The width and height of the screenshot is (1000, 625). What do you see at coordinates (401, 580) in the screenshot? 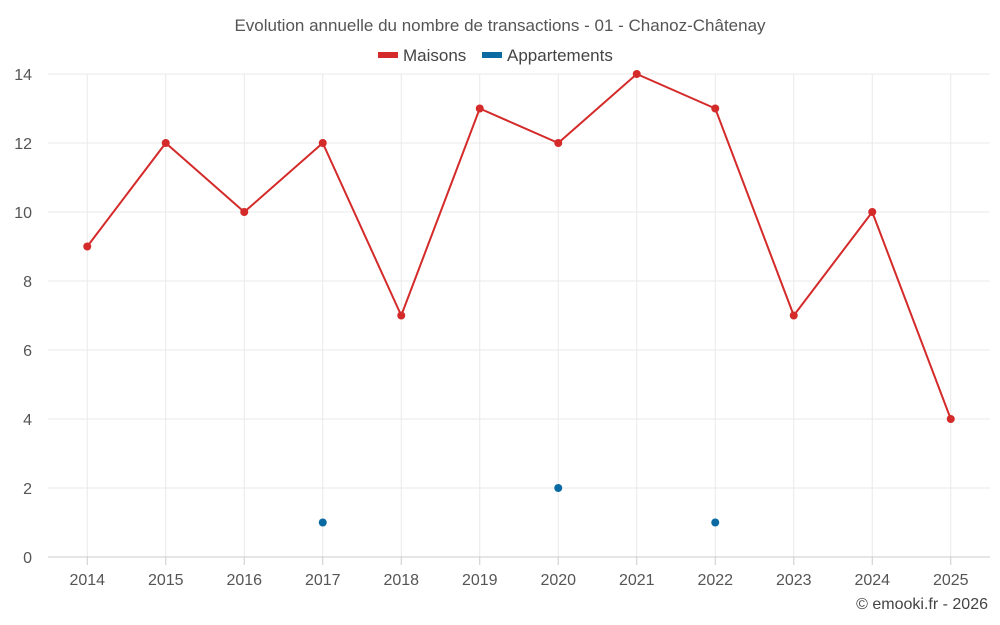
I see `x-tick-label: 2018` at bounding box center [401, 580].